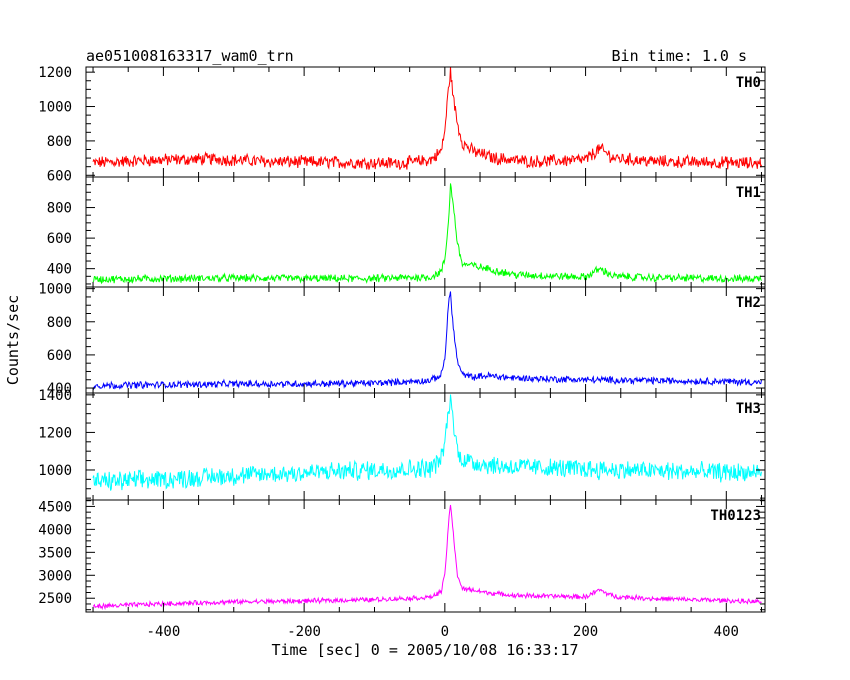 The height and width of the screenshot is (680, 850). I want to click on panel-th0123: 2500 3000 3500 4000 4500 TH0123, so click(402, 556).